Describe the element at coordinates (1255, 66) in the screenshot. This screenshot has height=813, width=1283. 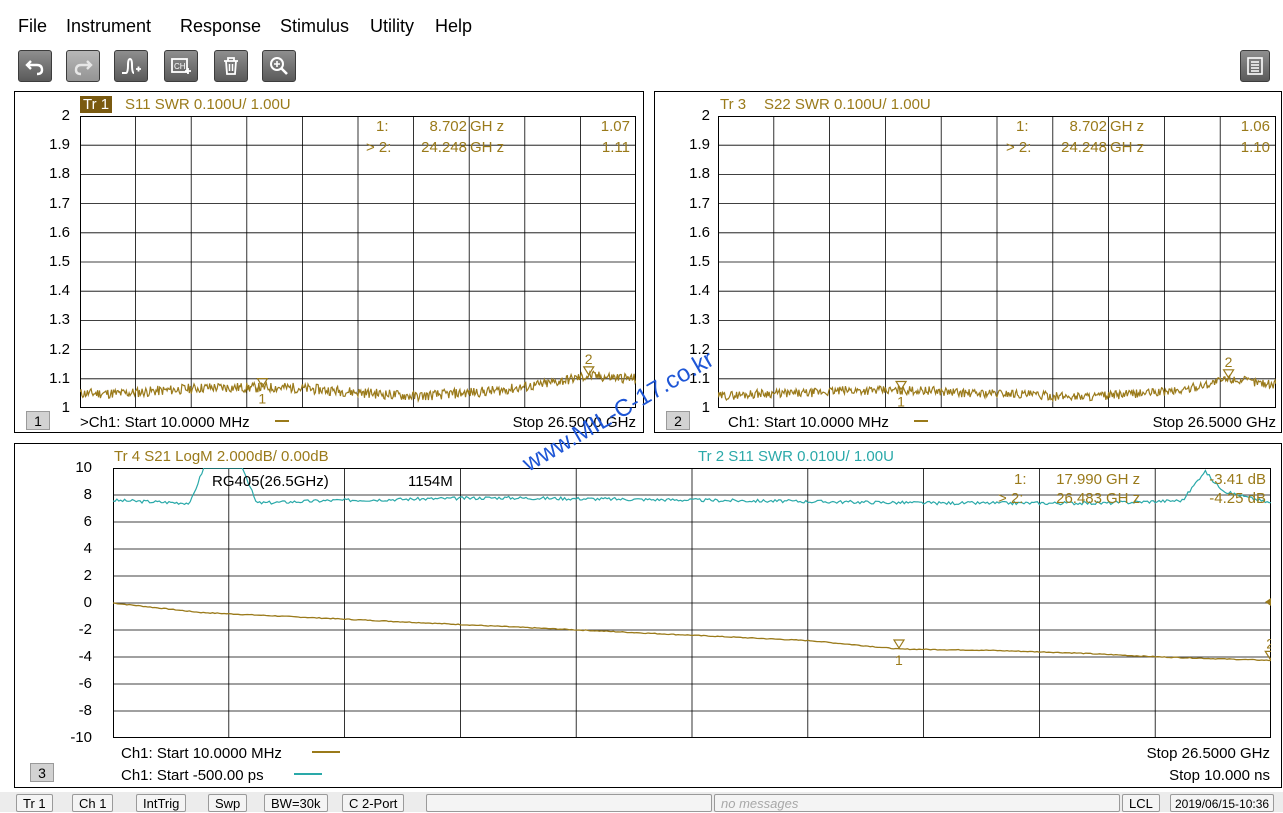
I see `keypad-button` at that location.